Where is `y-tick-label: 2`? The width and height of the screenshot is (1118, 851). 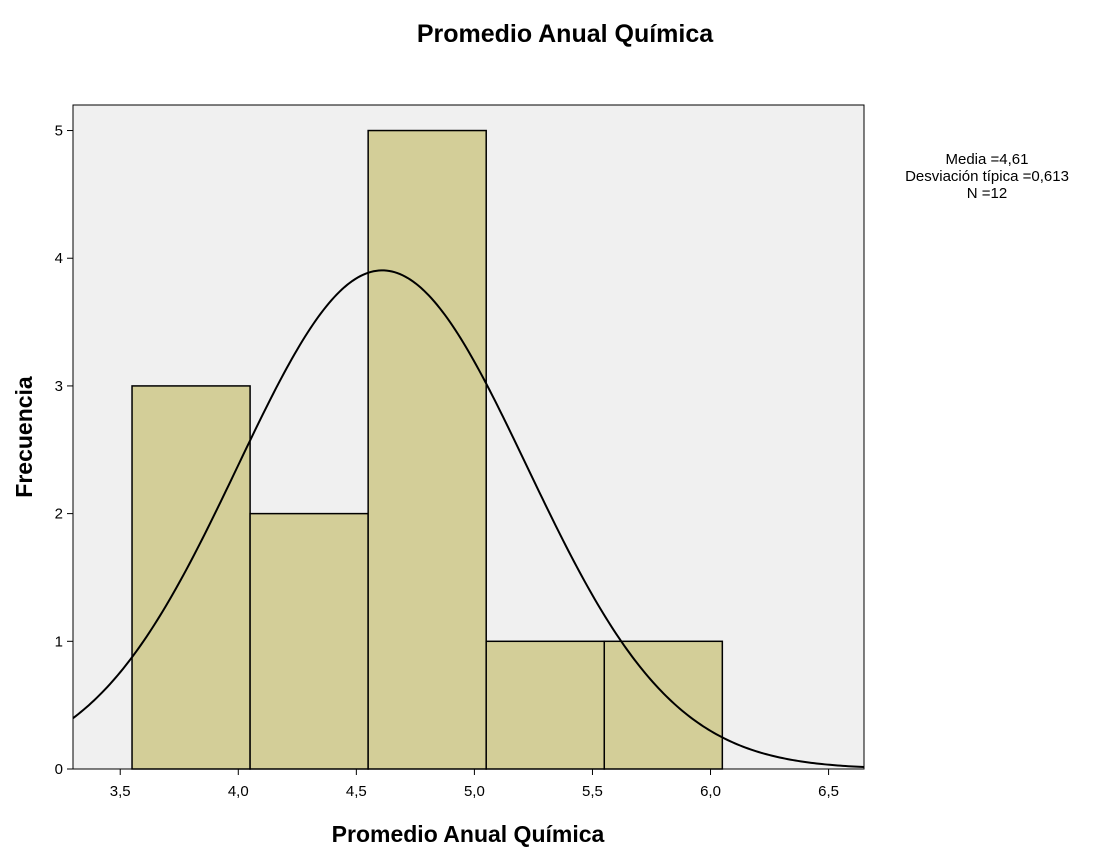
y-tick-label: 2 is located at coordinates (59, 514).